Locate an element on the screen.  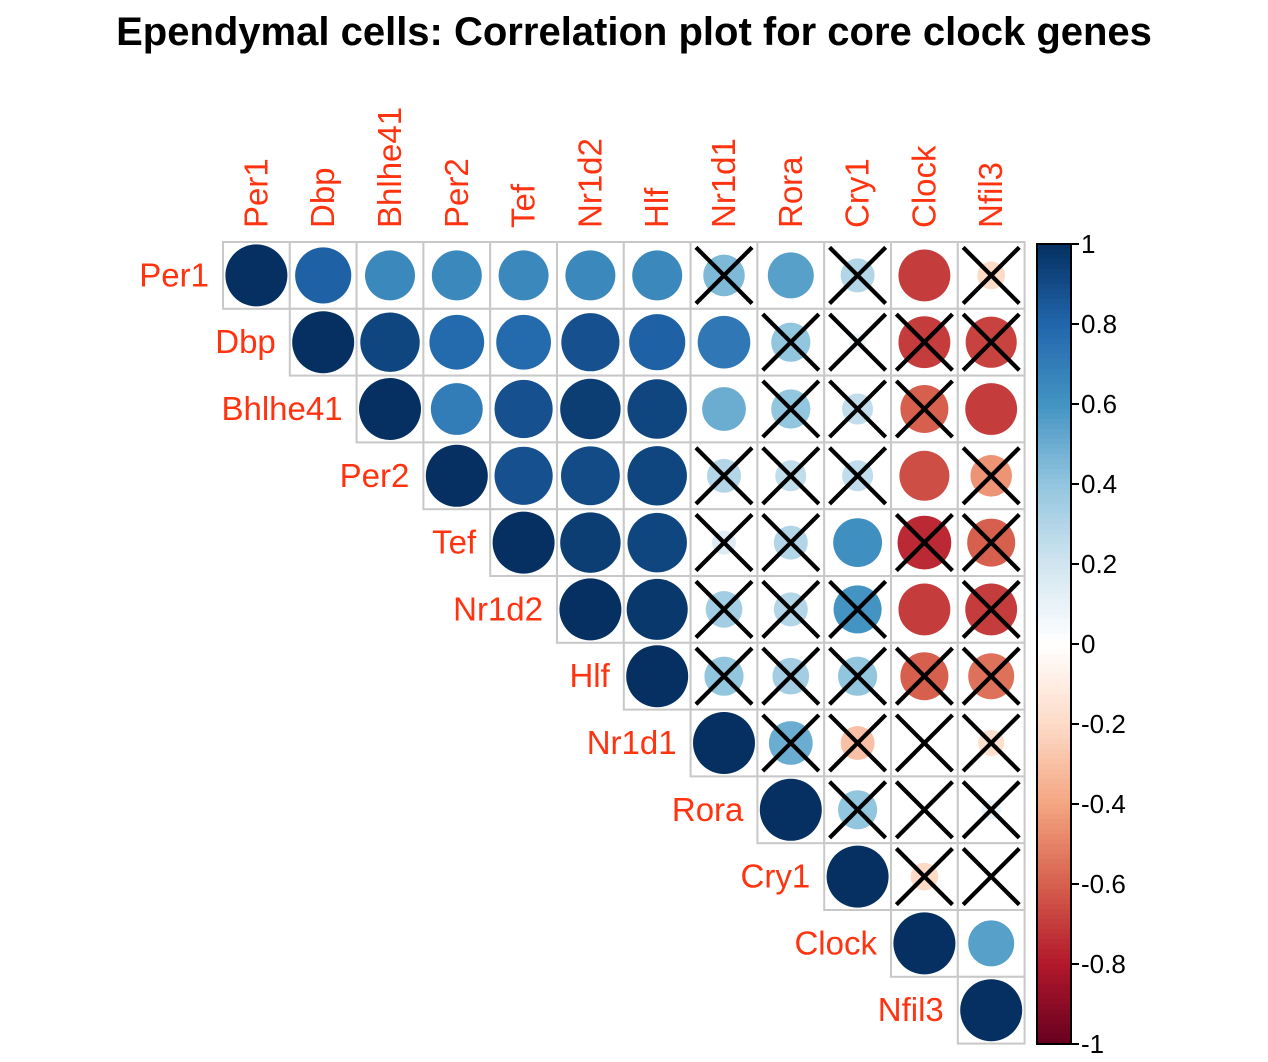
colorbar-tick-label: -0.2 is located at coordinates (1103, 724).